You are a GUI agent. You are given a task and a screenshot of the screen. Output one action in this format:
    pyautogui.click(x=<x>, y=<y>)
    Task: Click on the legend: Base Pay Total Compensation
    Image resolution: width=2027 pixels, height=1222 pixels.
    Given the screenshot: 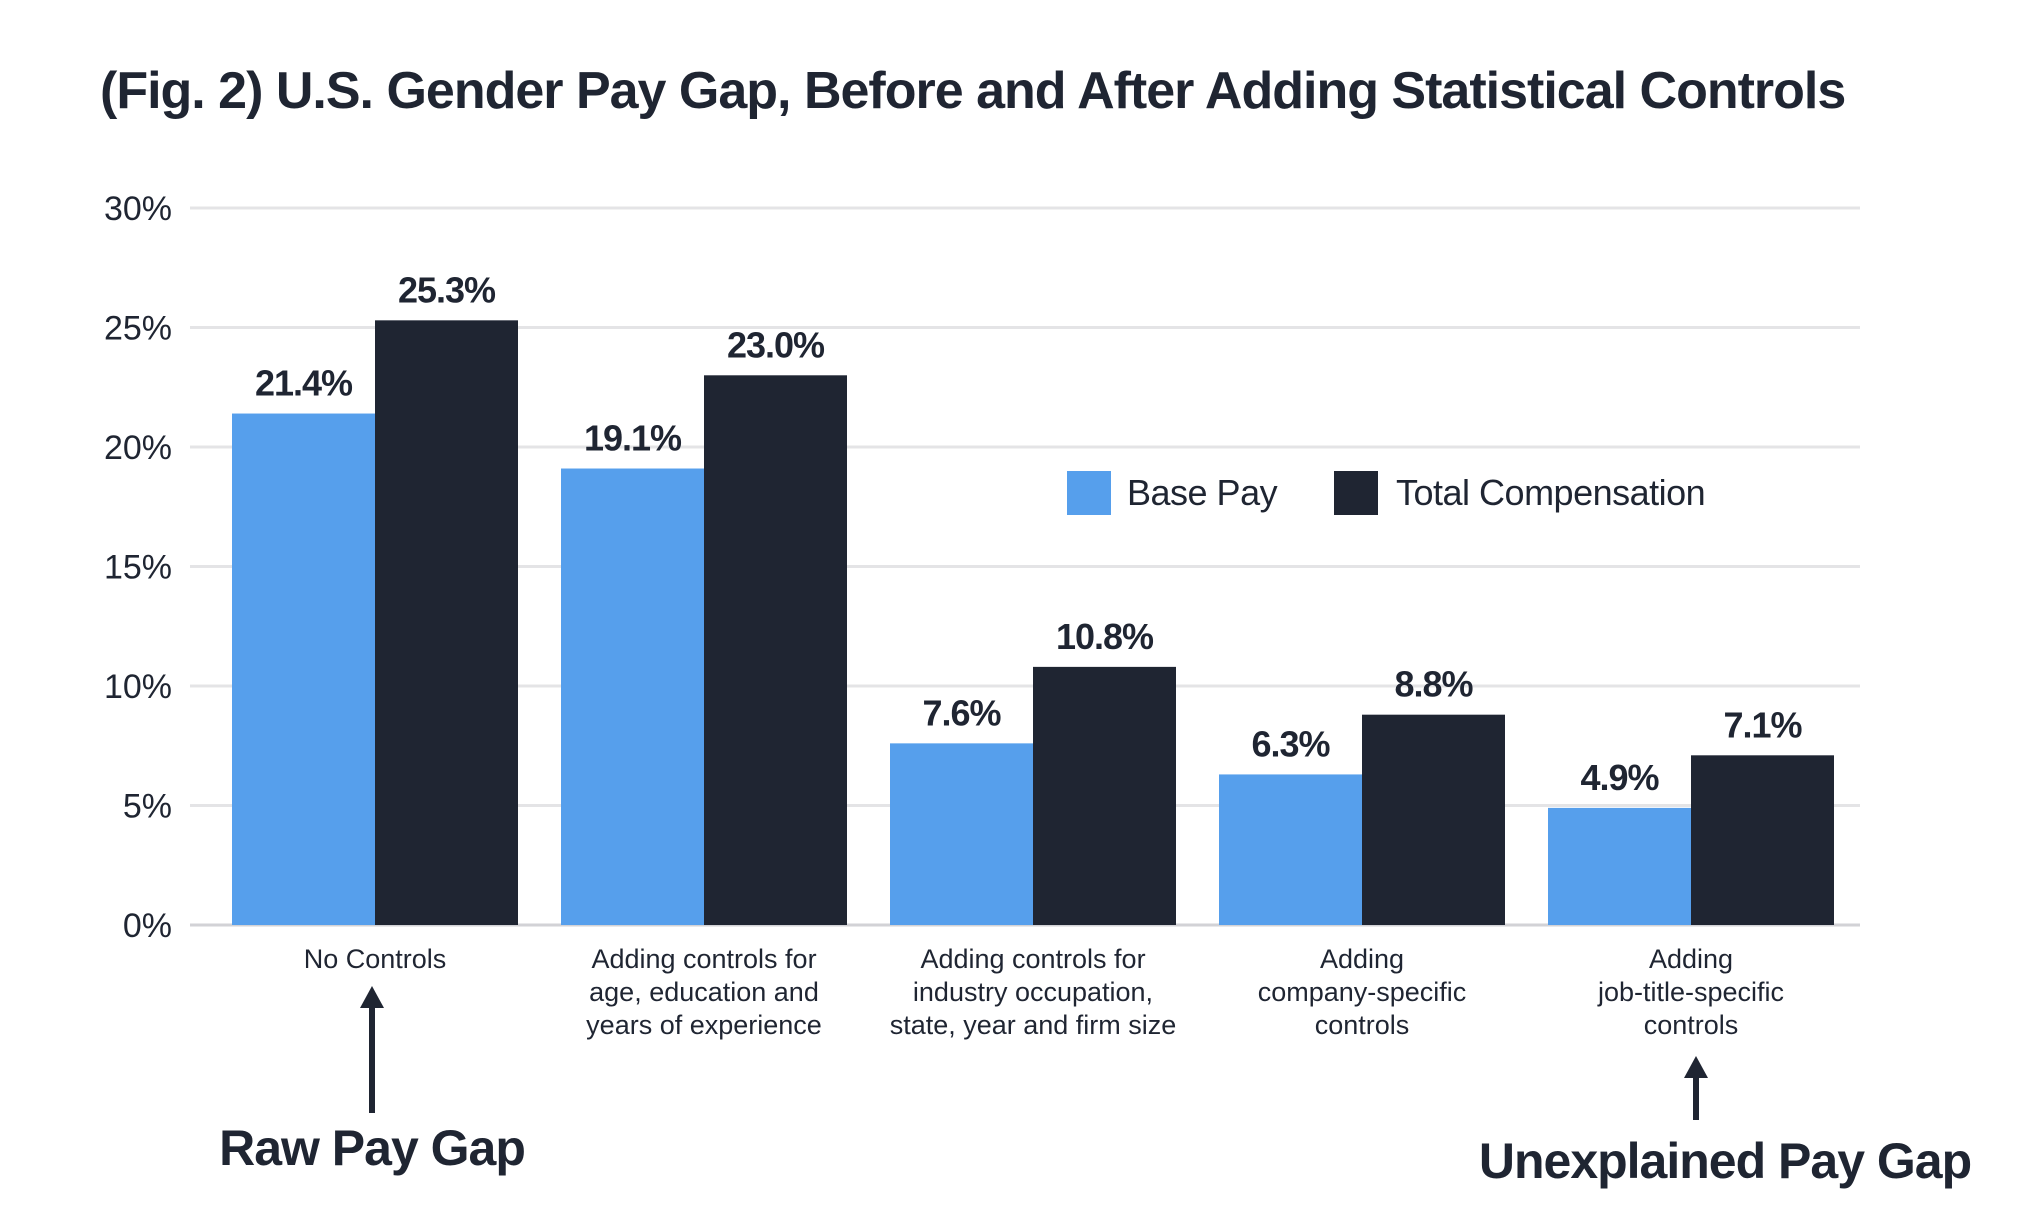 What is the action you would take?
    pyautogui.click(x=1386, y=493)
    